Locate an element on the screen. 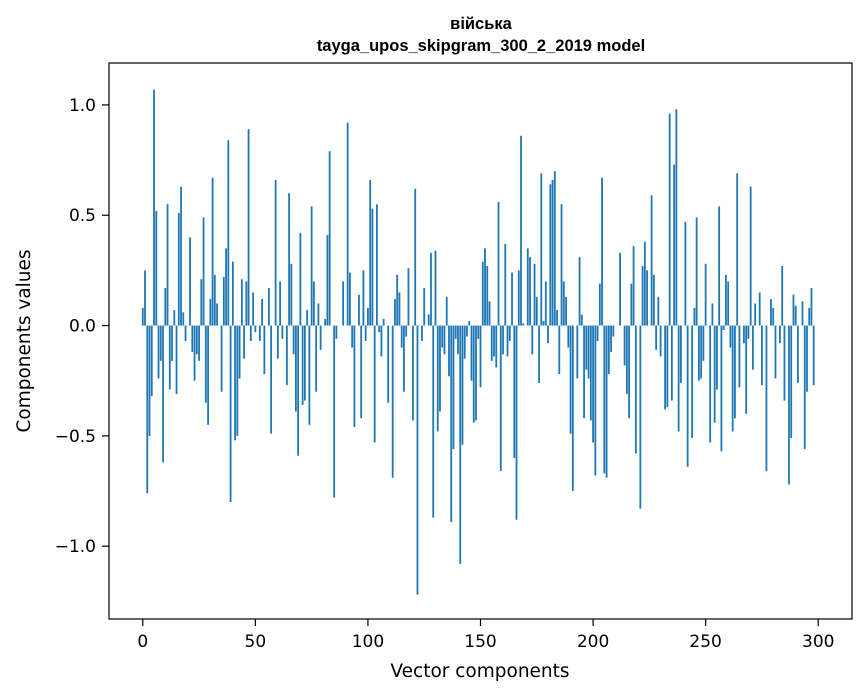  x-axis-ticks: 0 50 100 150 200 250 300 is located at coordinates (485, 635).